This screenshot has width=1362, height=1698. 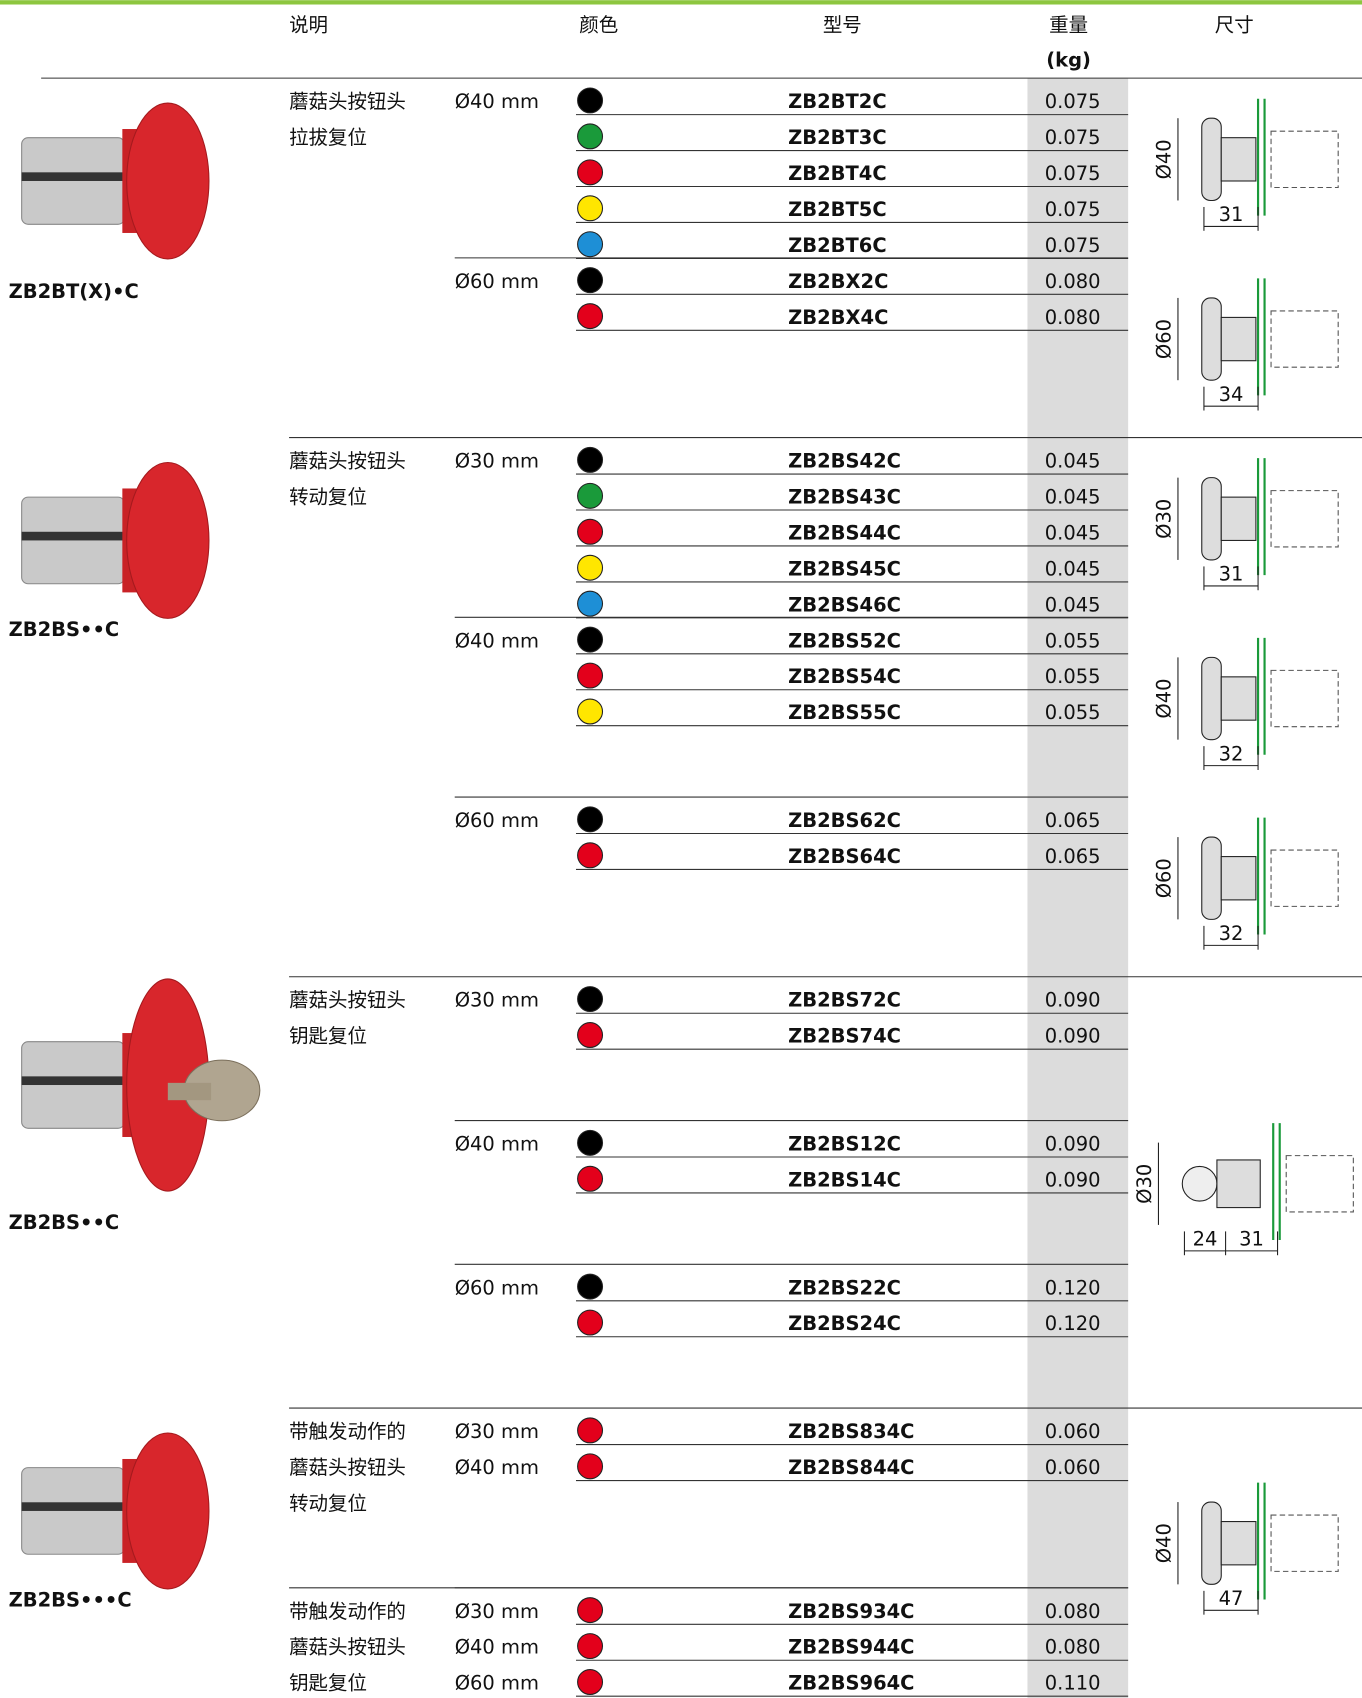 What do you see at coordinates (1073, 1323) in the screenshot?
I see `weight: 0.120` at bounding box center [1073, 1323].